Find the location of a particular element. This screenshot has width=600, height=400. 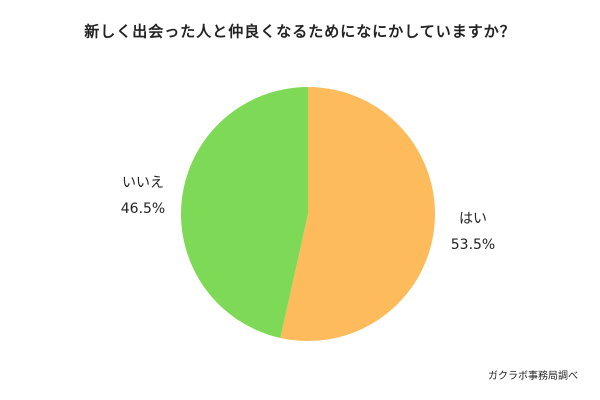

slice-value-label: 46.5% is located at coordinates (143, 209).